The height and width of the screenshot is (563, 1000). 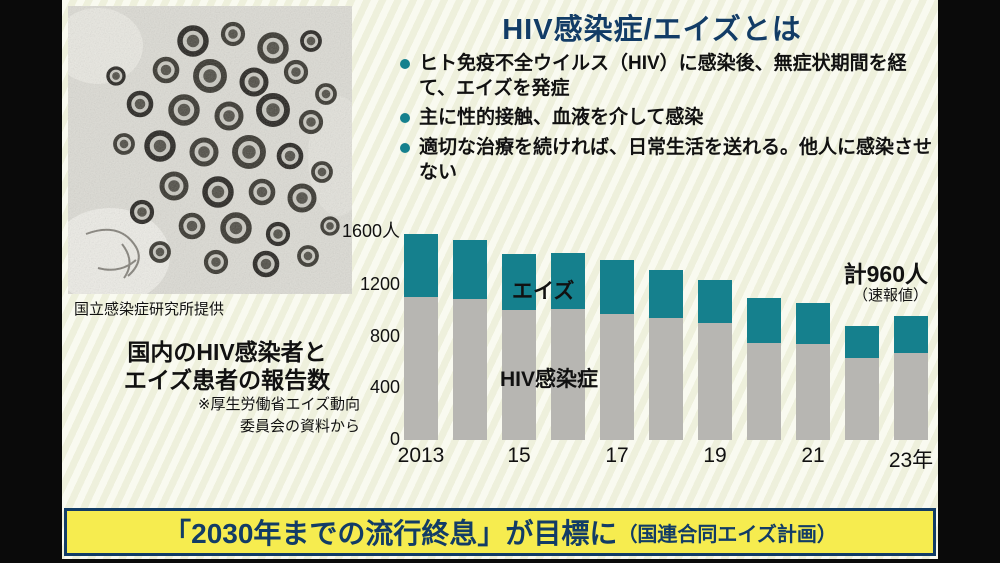 I want to click on bar-2022, so click(x=862, y=336).